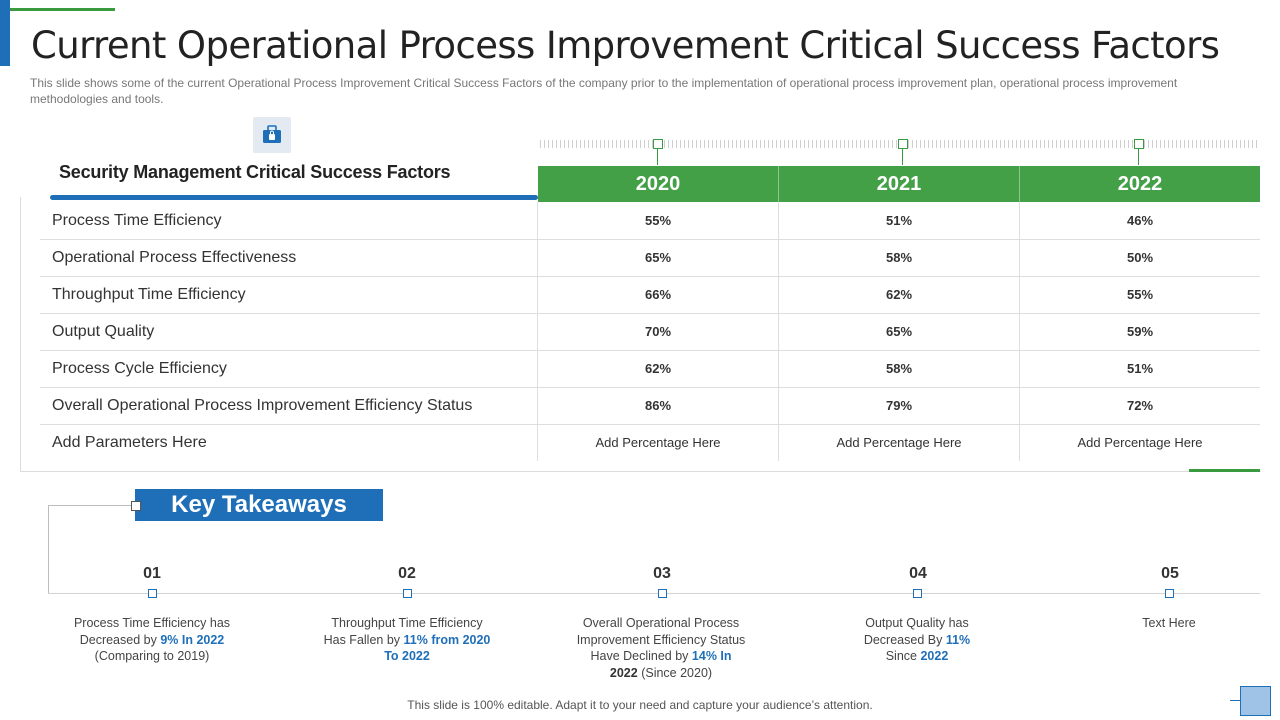  I want to click on takeaway-number: 03, so click(662, 573).